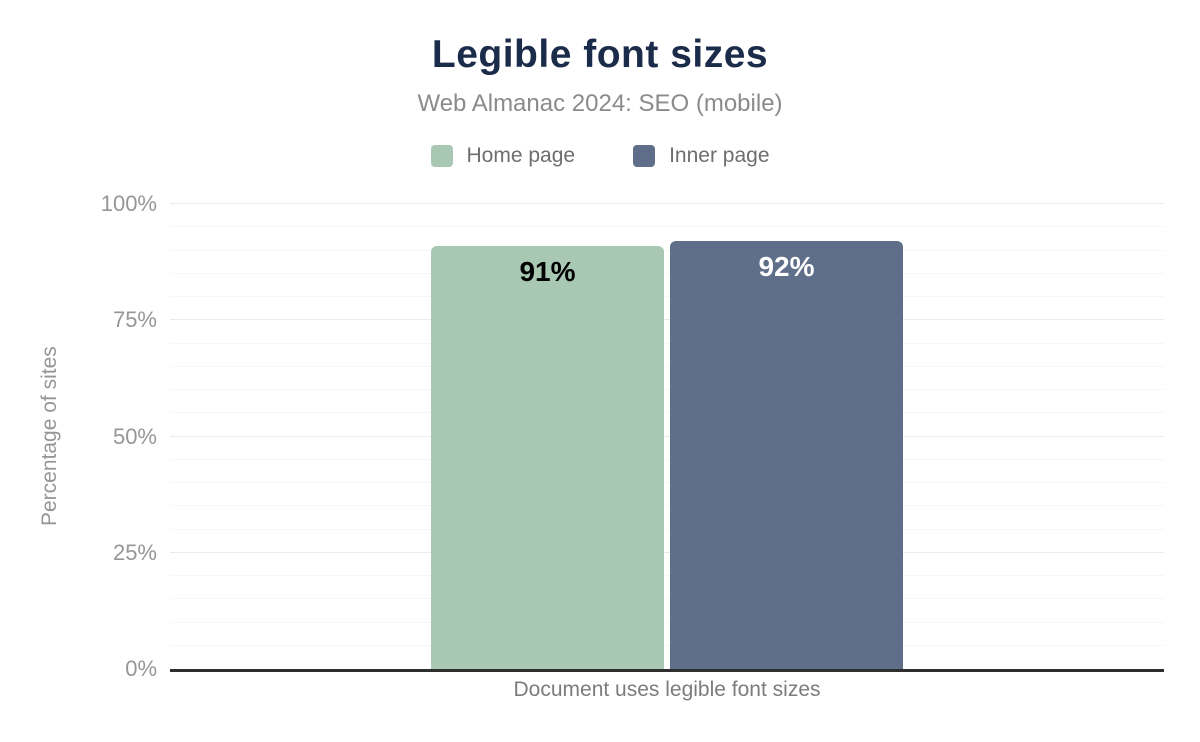  I want to click on y-axis-tick-labels: 0% 25% 50% 75% 100%, so click(78, 436).